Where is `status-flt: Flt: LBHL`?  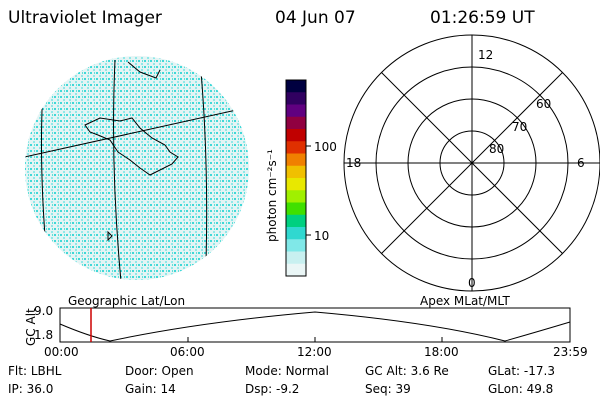 status-flt: Flt: LBHL is located at coordinates (35, 371).